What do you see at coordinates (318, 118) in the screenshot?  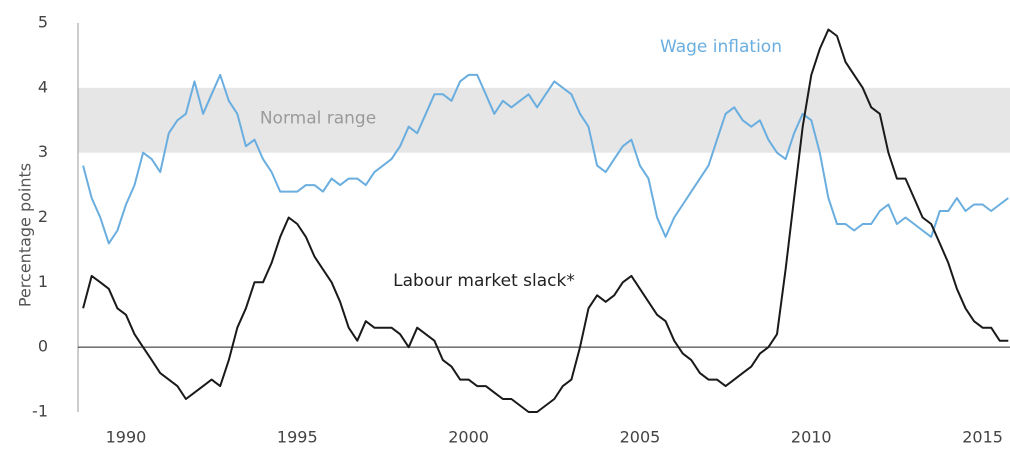 I see `band-label: Normal range` at bounding box center [318, 118].